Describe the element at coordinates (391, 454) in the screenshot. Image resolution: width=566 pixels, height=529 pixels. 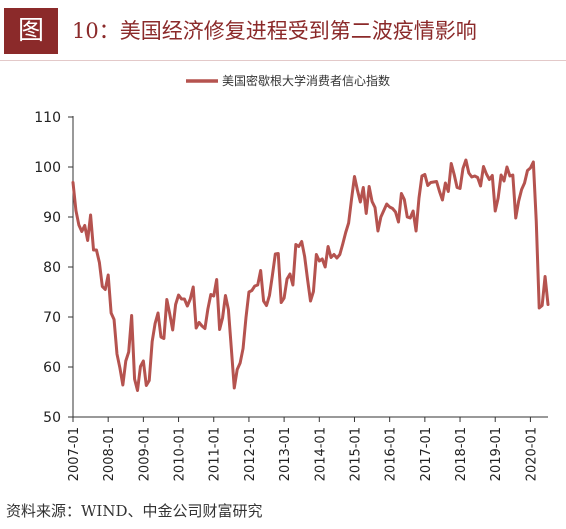
I see `x-tick-label: 2016-01` at that location.